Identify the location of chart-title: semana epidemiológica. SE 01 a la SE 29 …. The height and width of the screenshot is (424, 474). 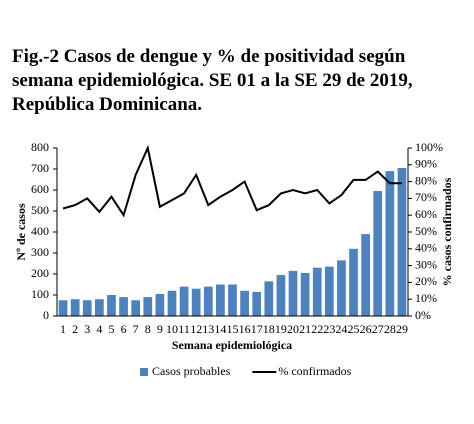
(212, 80).